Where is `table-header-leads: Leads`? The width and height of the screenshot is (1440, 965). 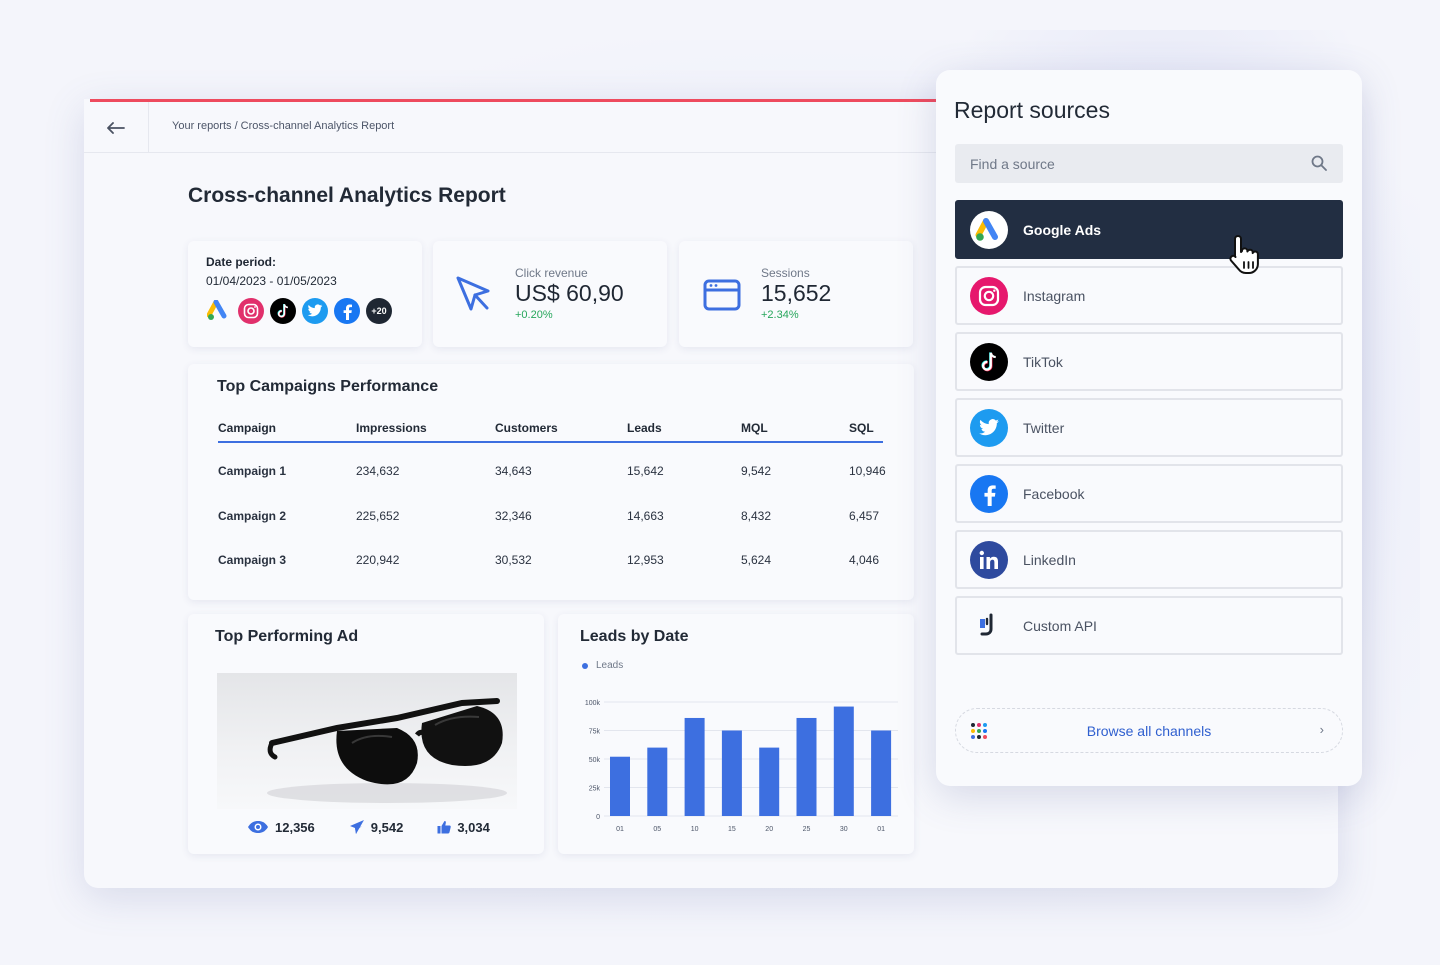 table-header-leads: Leads is located at coordinates (644, 428).